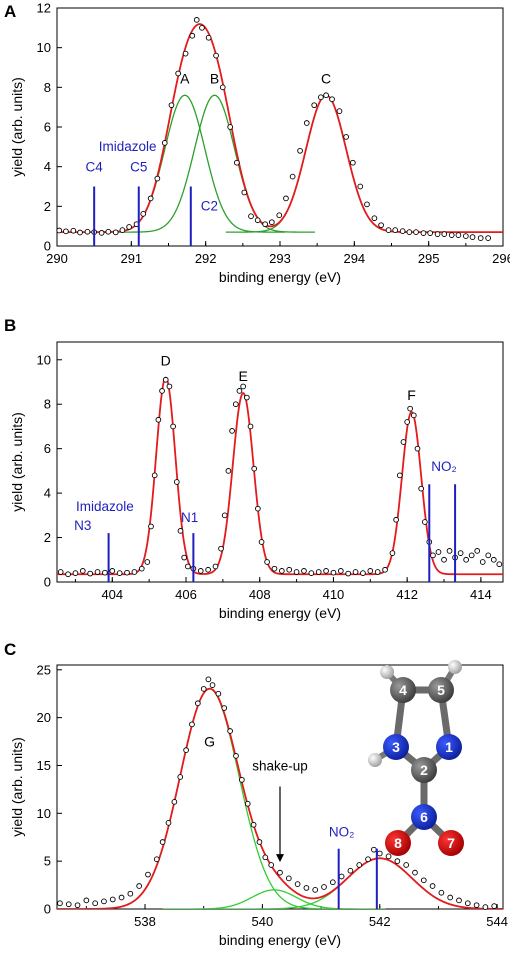  I want to click on component-curve, so click(274, 899).